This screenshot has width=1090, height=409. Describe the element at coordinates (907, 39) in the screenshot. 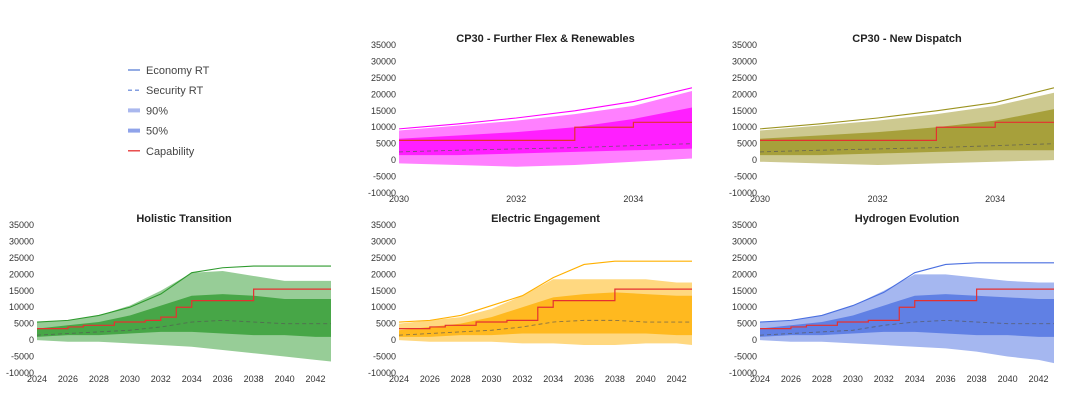

I see `chart-title: CP30 - New Dispatch` at that location.